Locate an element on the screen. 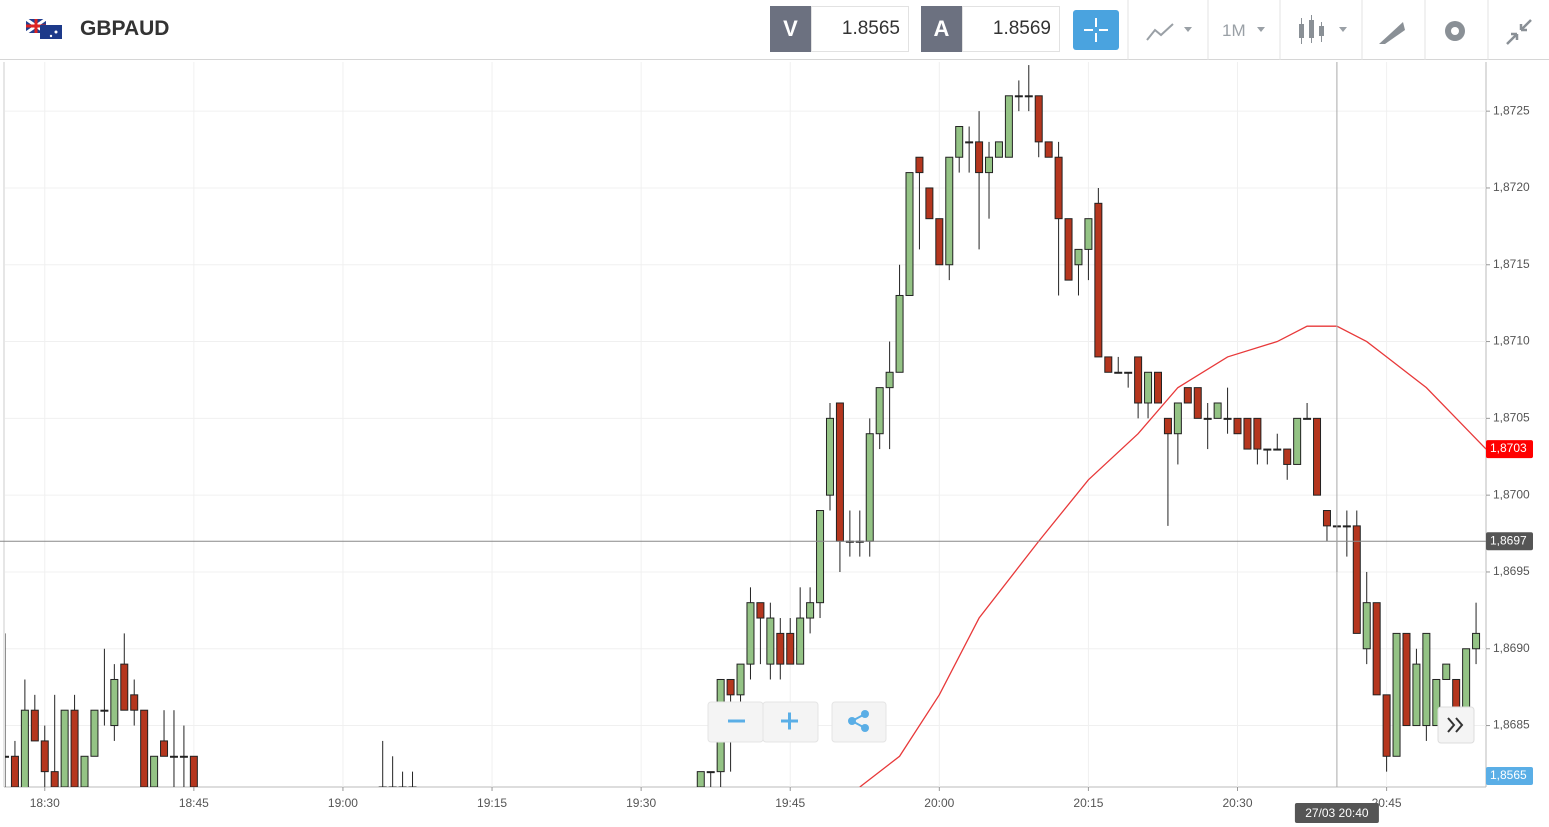 The image size is (1549, 827). crosshair-button is located at coordinates (1096, 30).